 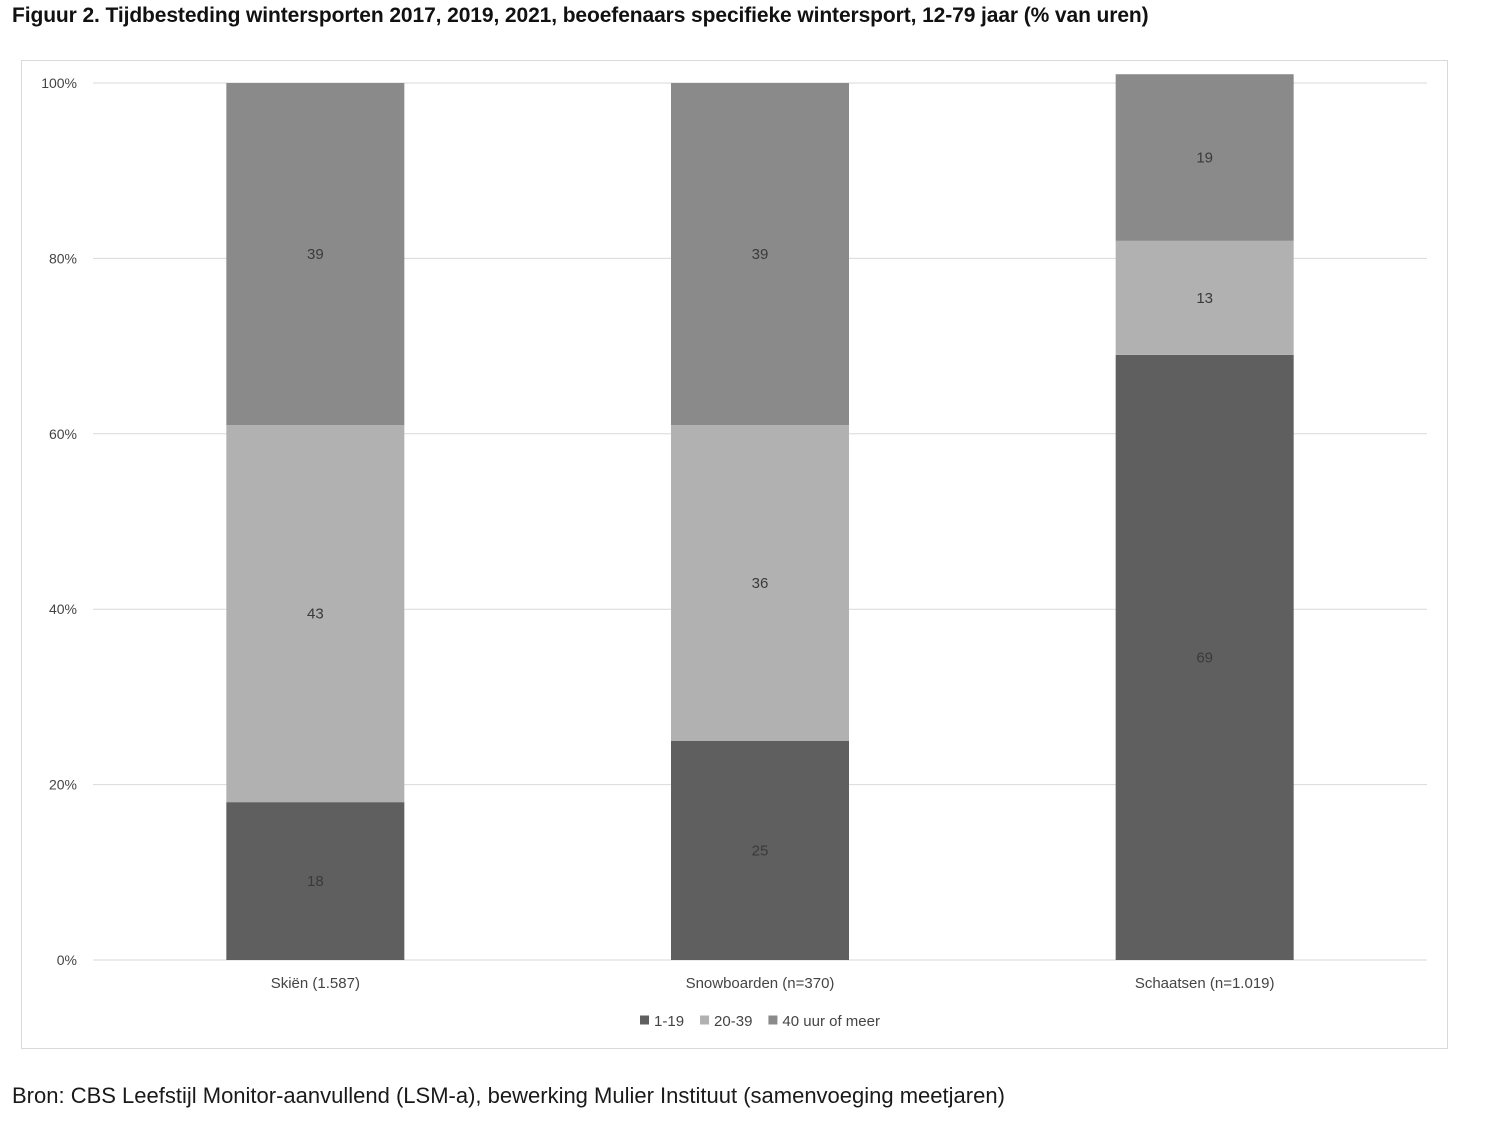 What do you see at coordinates (63, 434) in the screenshot?
I see `y-tick-label: 60%` at bounding box center [63, 434].